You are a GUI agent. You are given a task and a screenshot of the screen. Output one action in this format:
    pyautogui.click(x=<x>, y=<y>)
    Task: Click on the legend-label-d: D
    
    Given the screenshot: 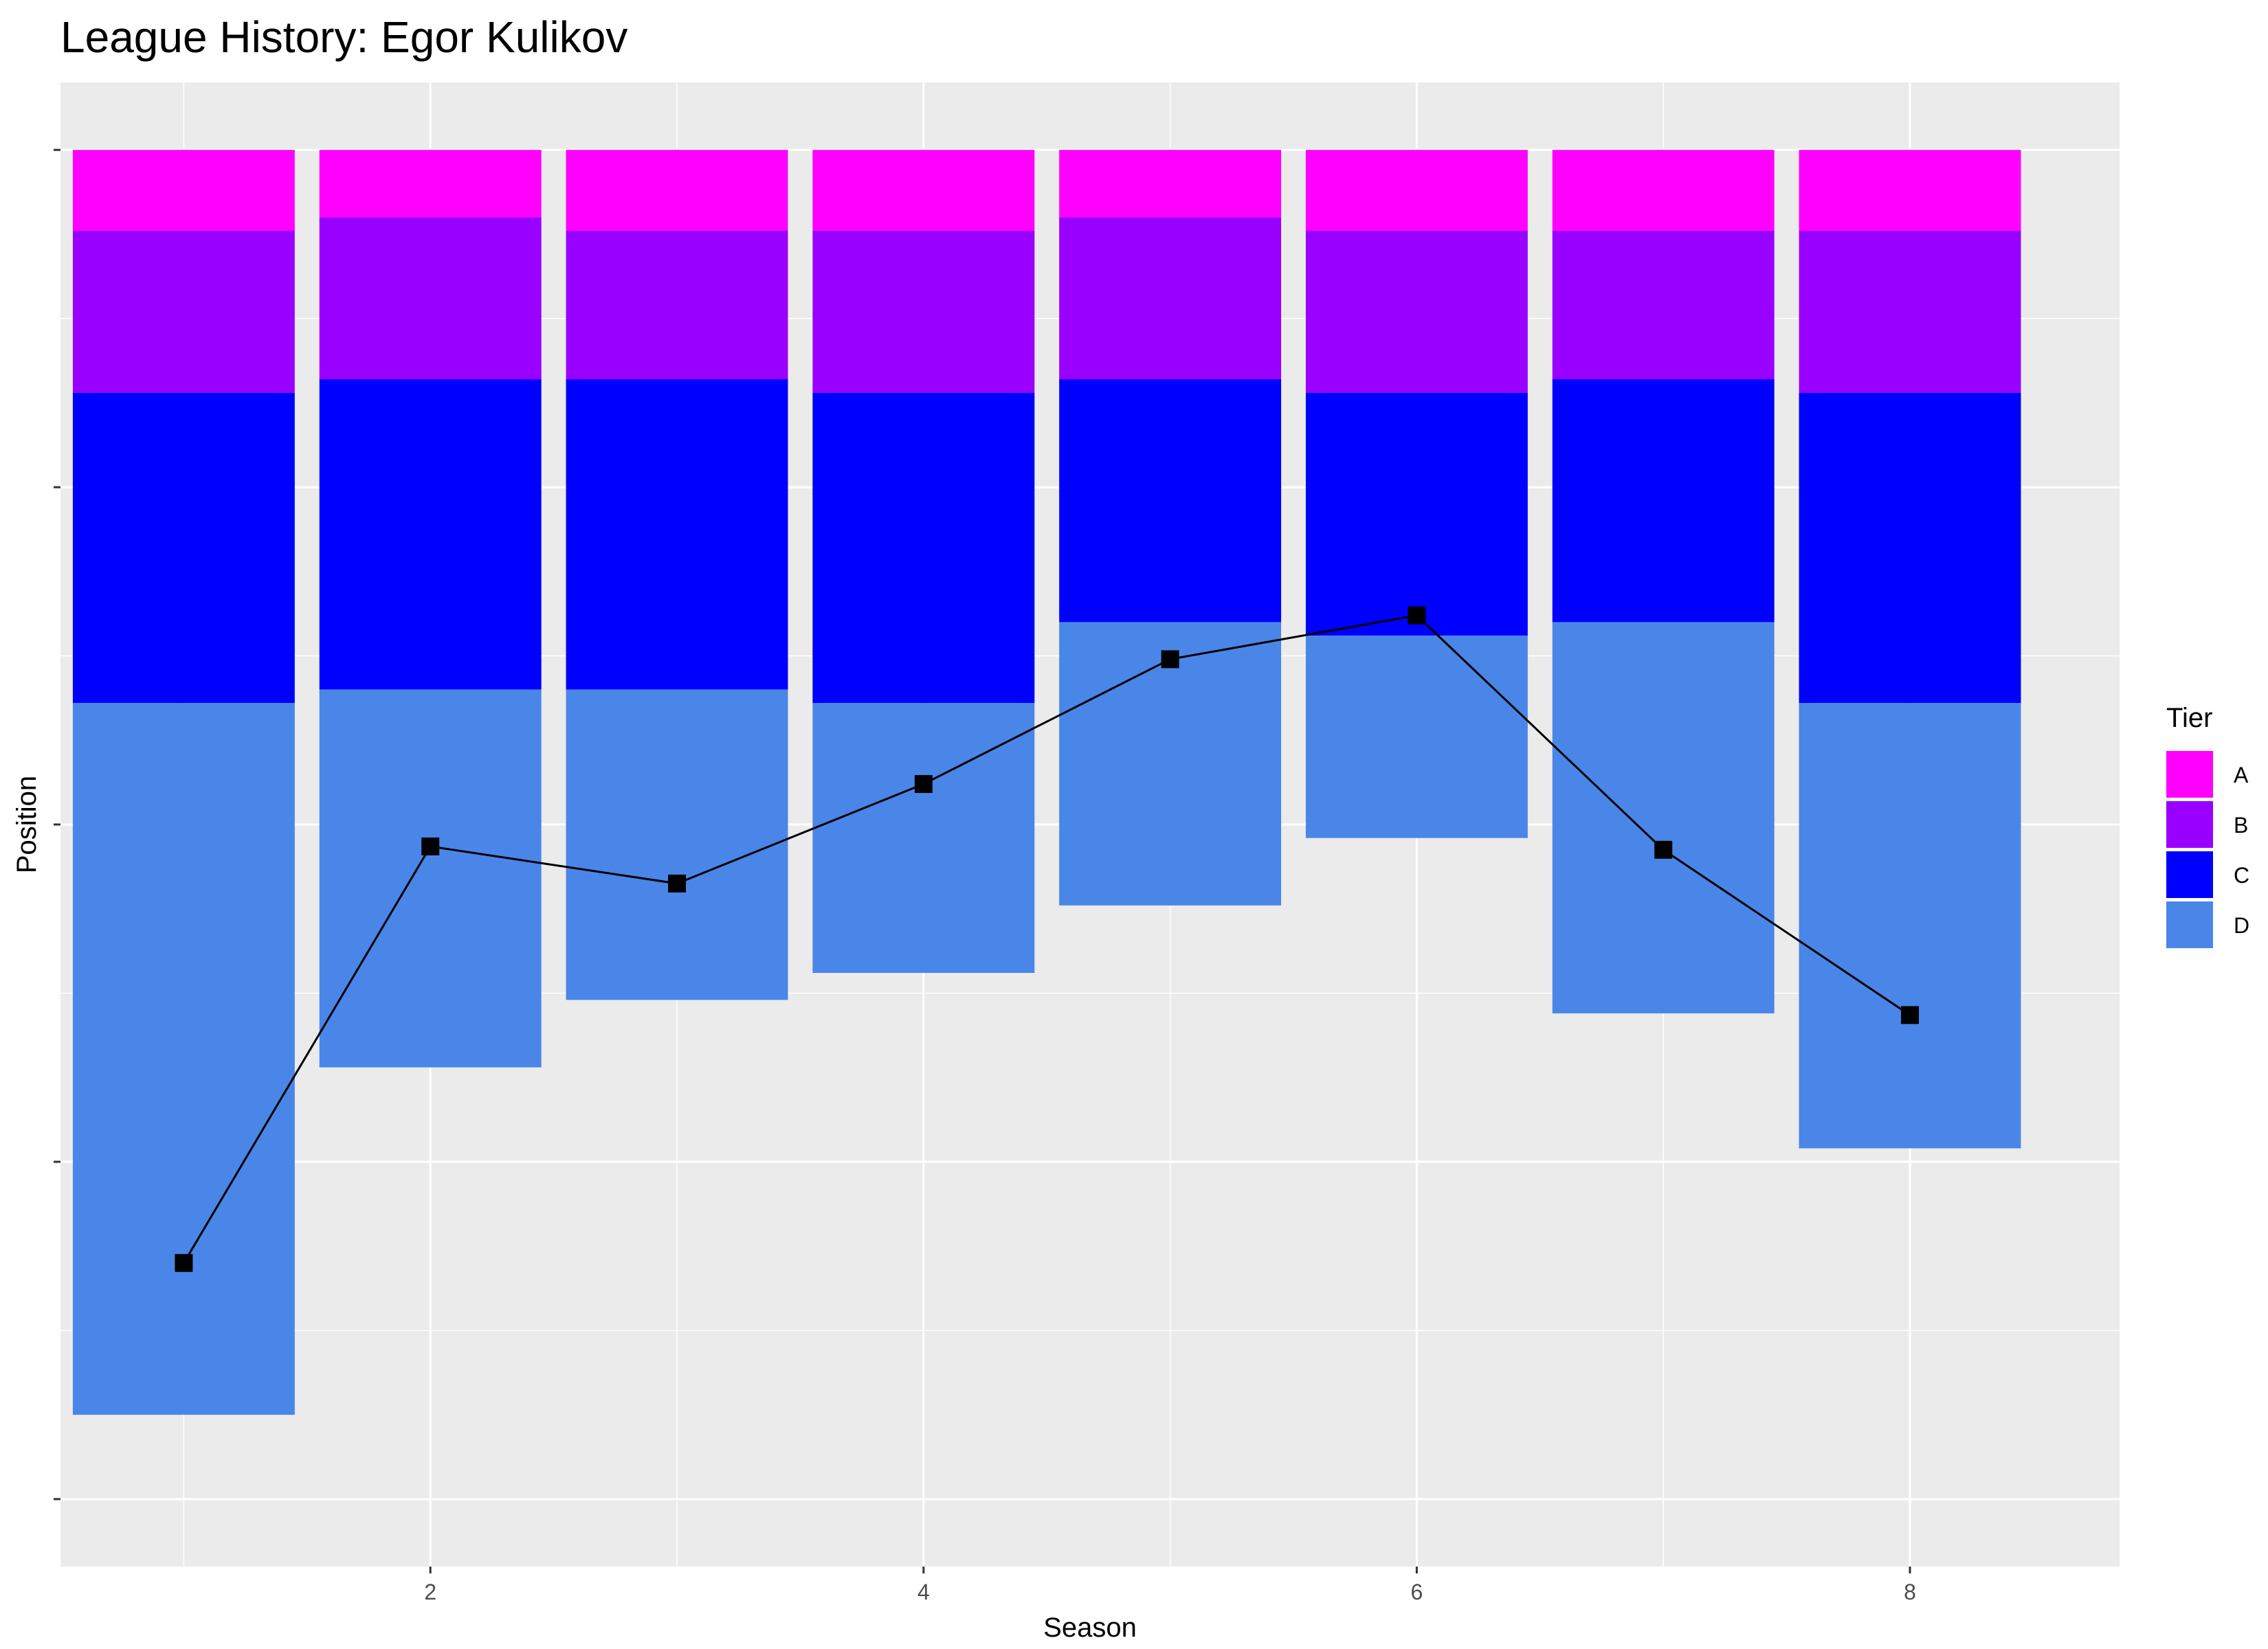 What is the action you would take?
    pyautogui.click(x=2241, y=926)
    